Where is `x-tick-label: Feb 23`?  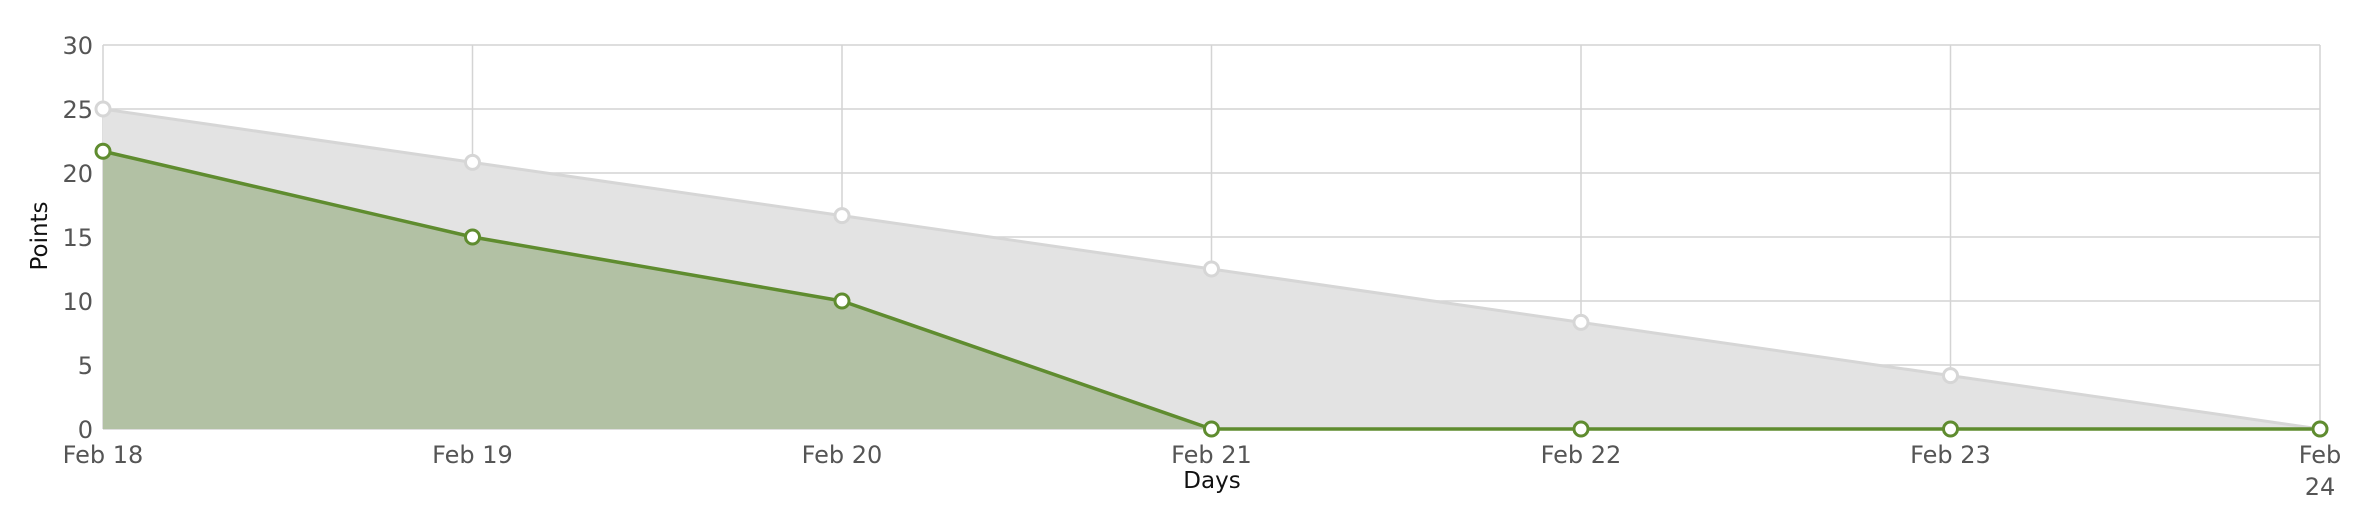 x-tick-label: Feb 23 is located at coordinates (1950, 455).